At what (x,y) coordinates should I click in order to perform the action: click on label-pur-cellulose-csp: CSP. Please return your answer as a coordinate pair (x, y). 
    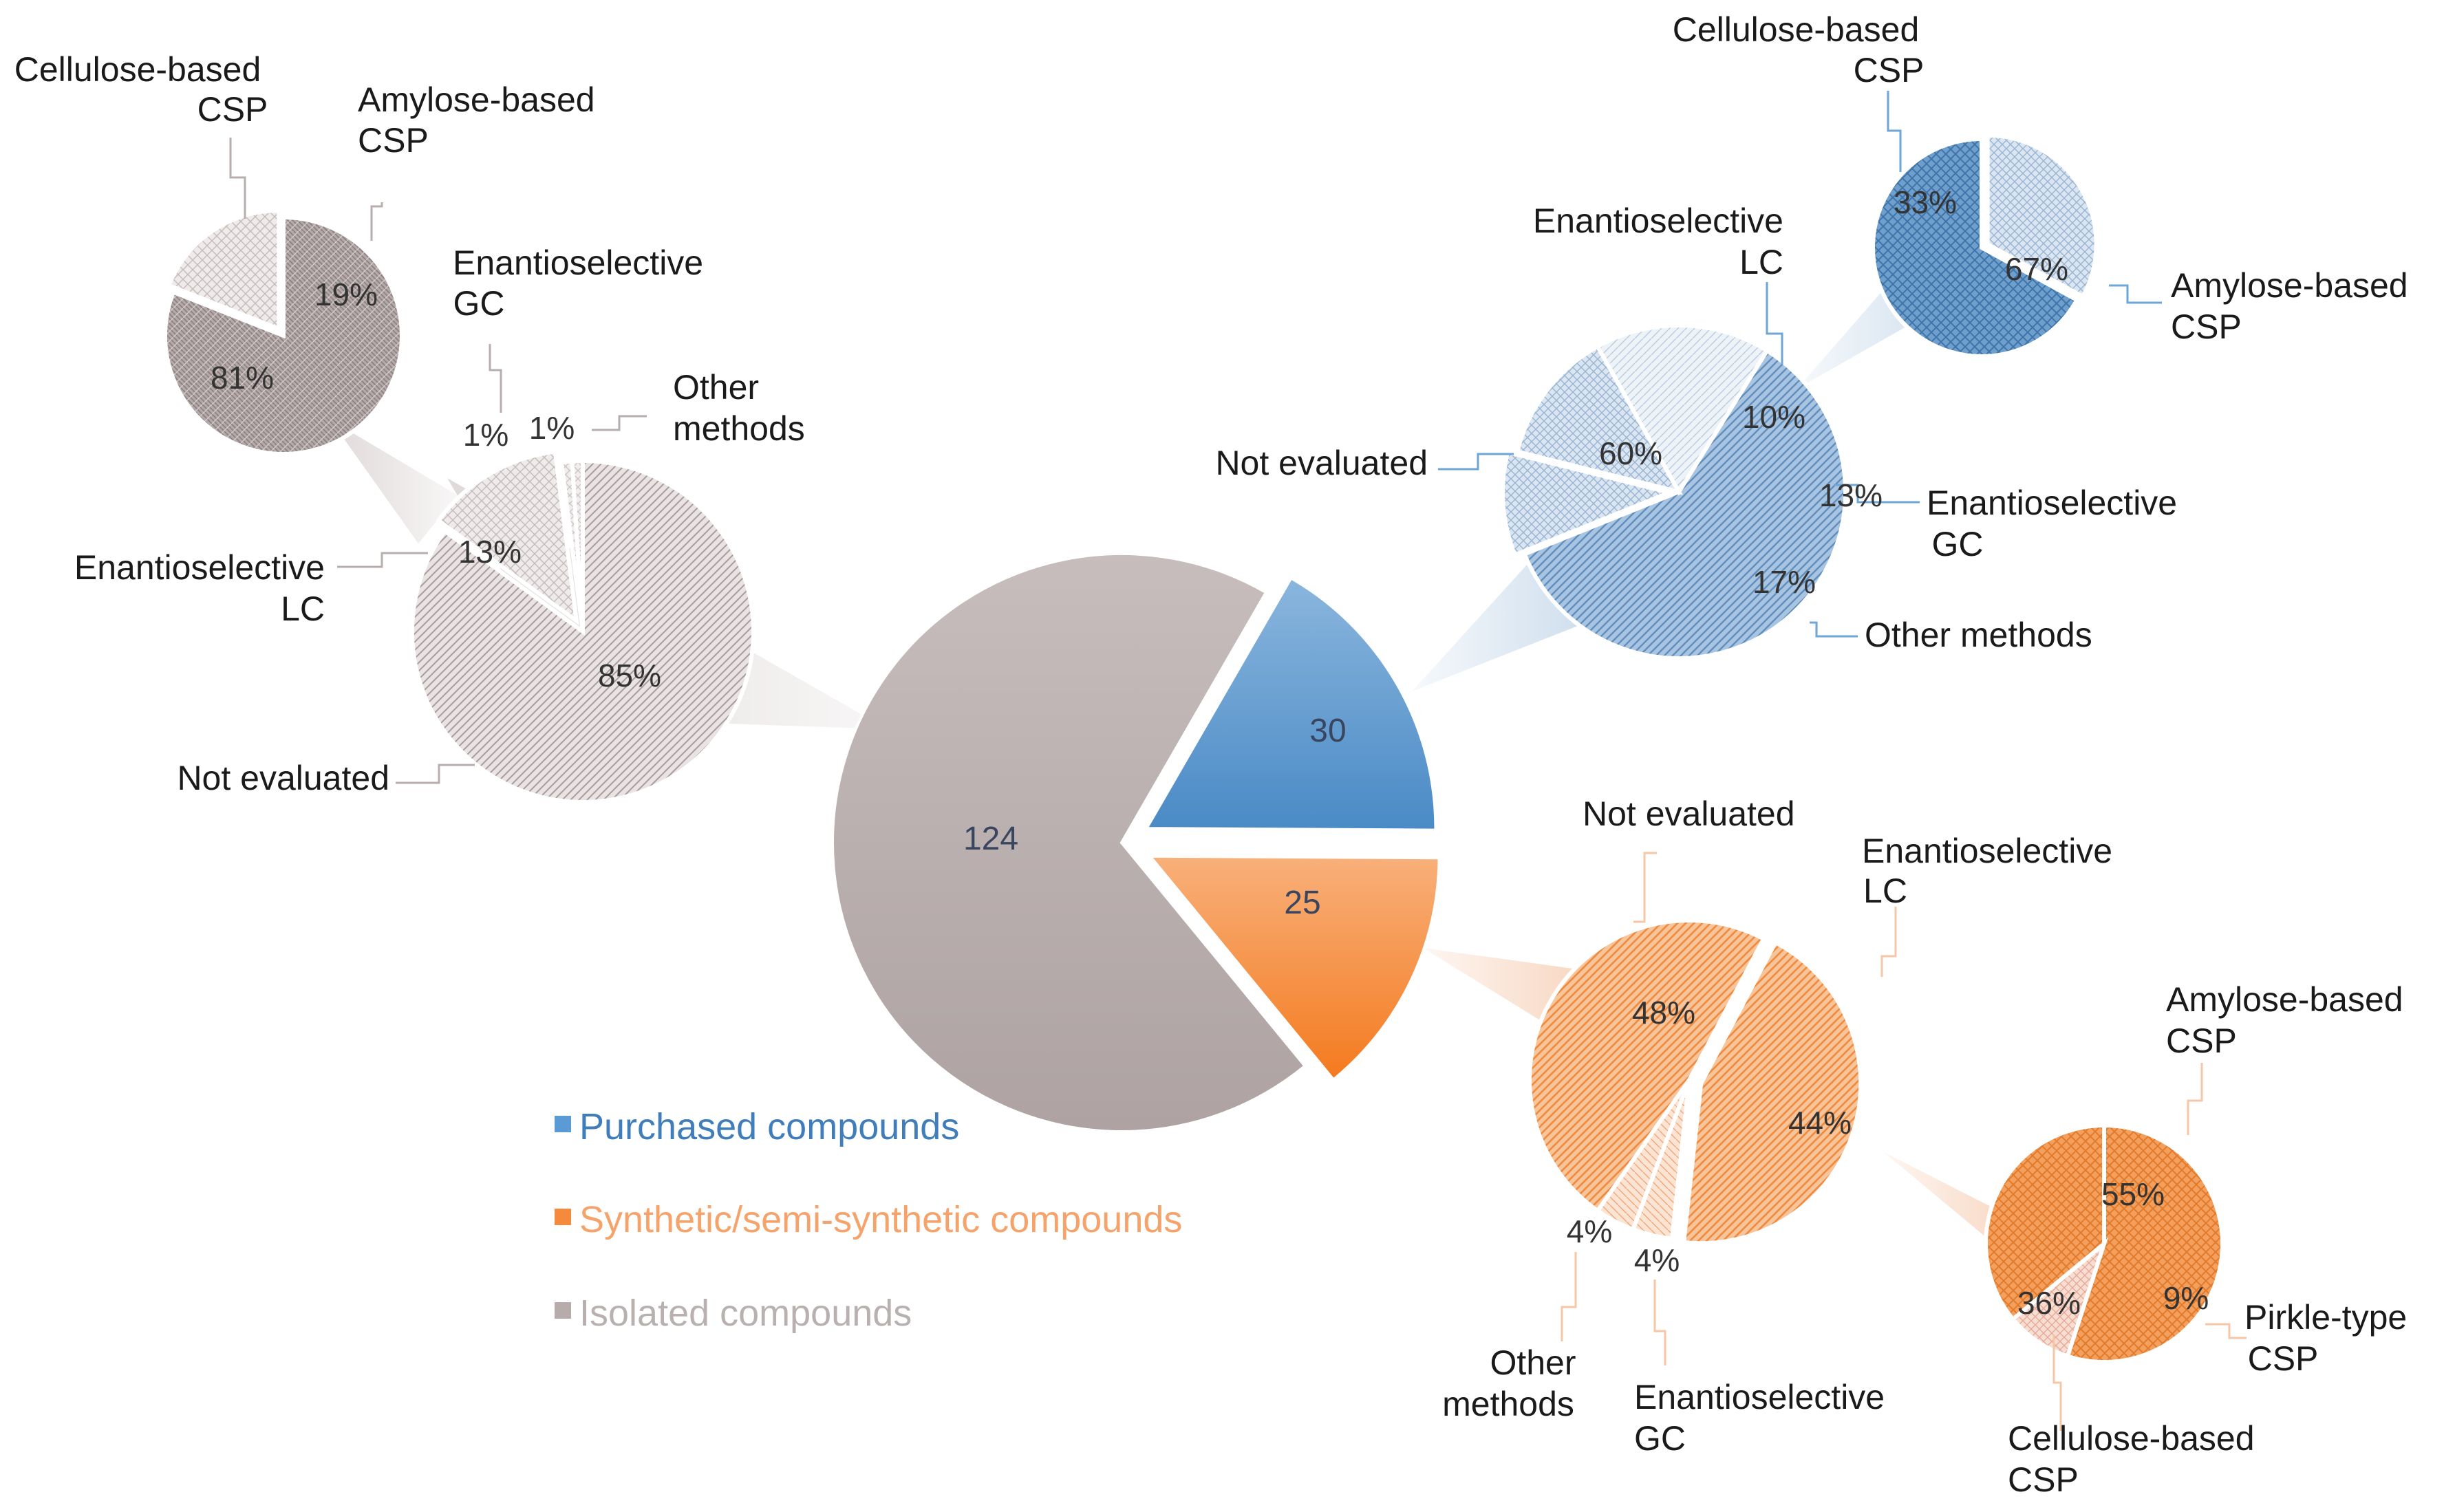
    Looking at the image, I should click on (1890, 70).